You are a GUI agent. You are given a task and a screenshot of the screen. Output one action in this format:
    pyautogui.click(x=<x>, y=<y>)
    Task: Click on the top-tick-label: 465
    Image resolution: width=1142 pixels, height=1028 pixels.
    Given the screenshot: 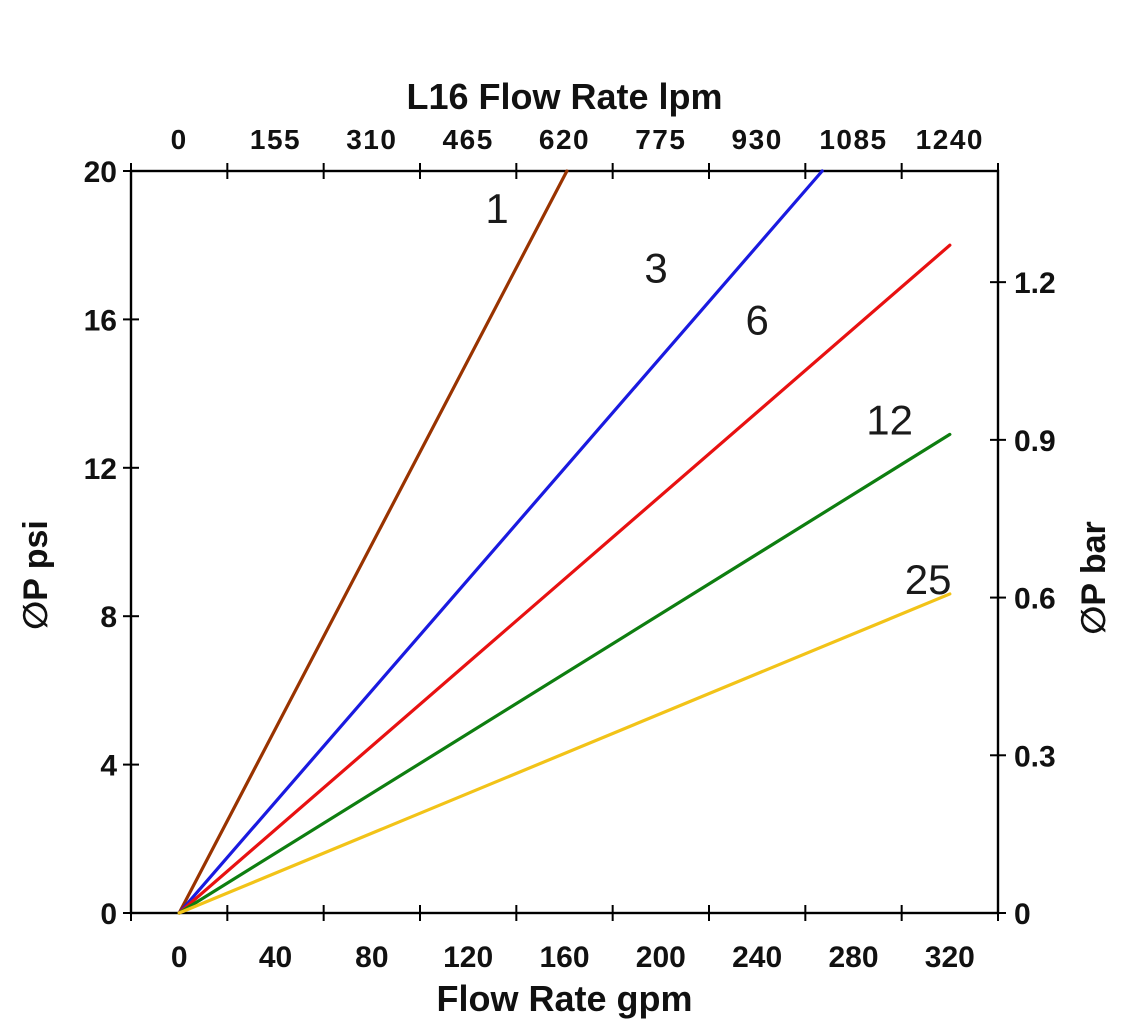 What is the action you would take?
    pyautogui.click(x=468, y=139)
    